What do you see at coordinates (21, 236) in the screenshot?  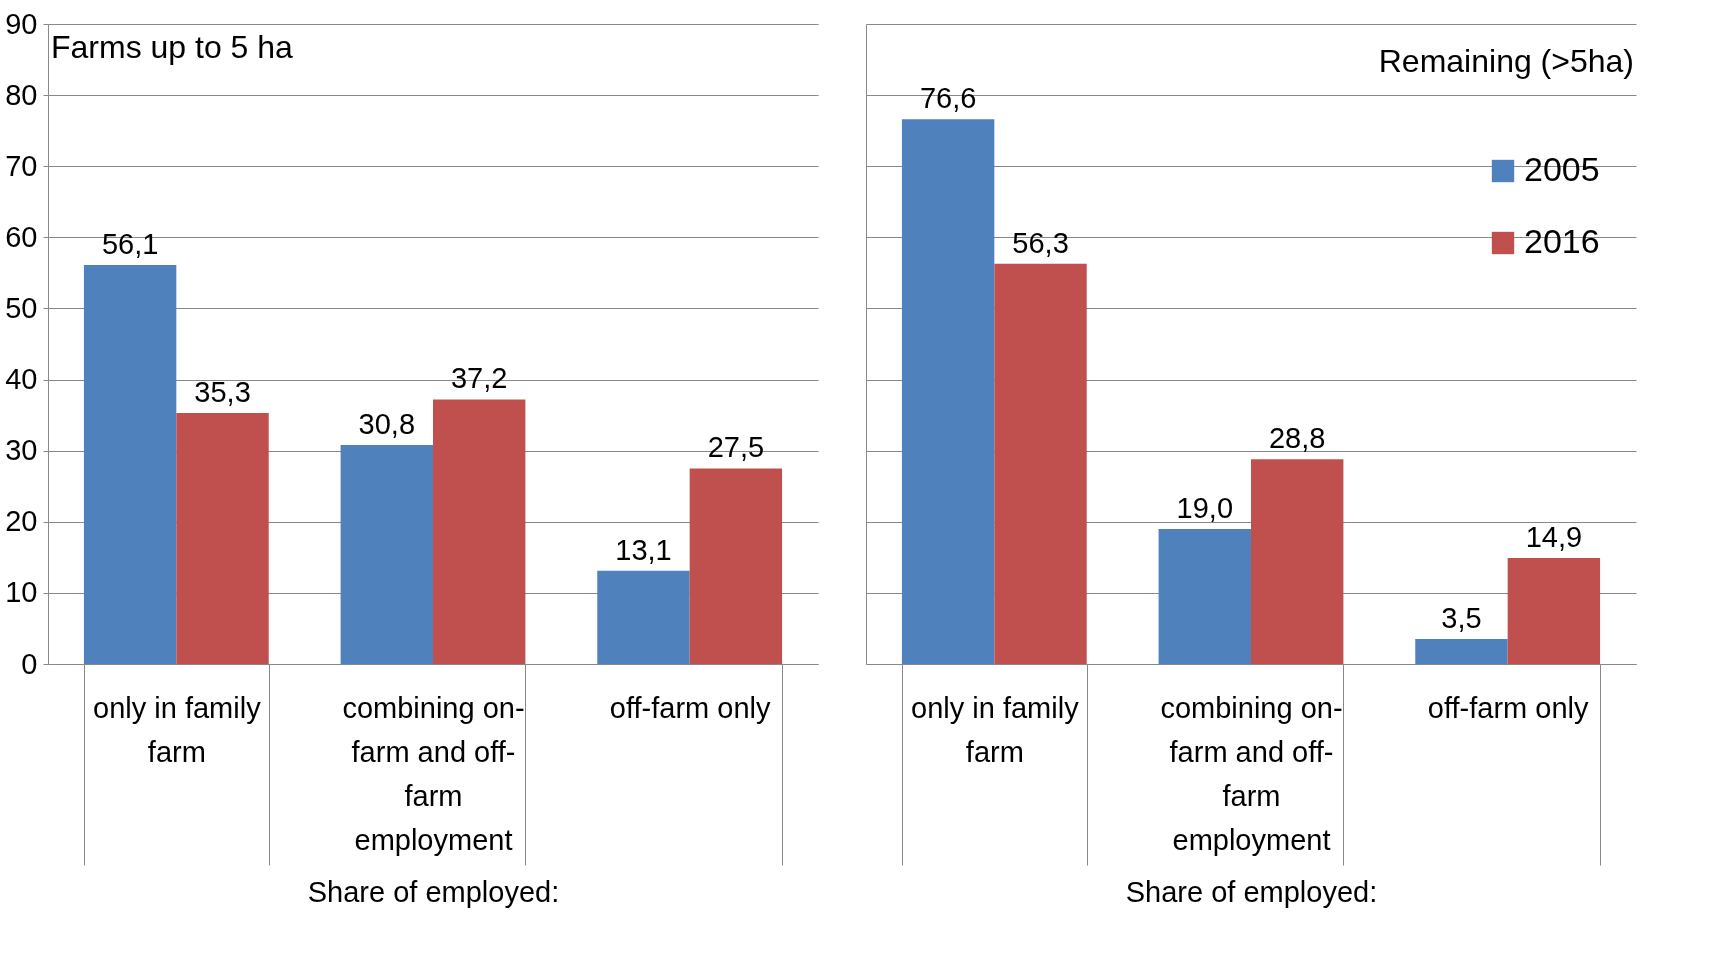 I see `y-tick-label: 60` at bounding box center [21, 236].